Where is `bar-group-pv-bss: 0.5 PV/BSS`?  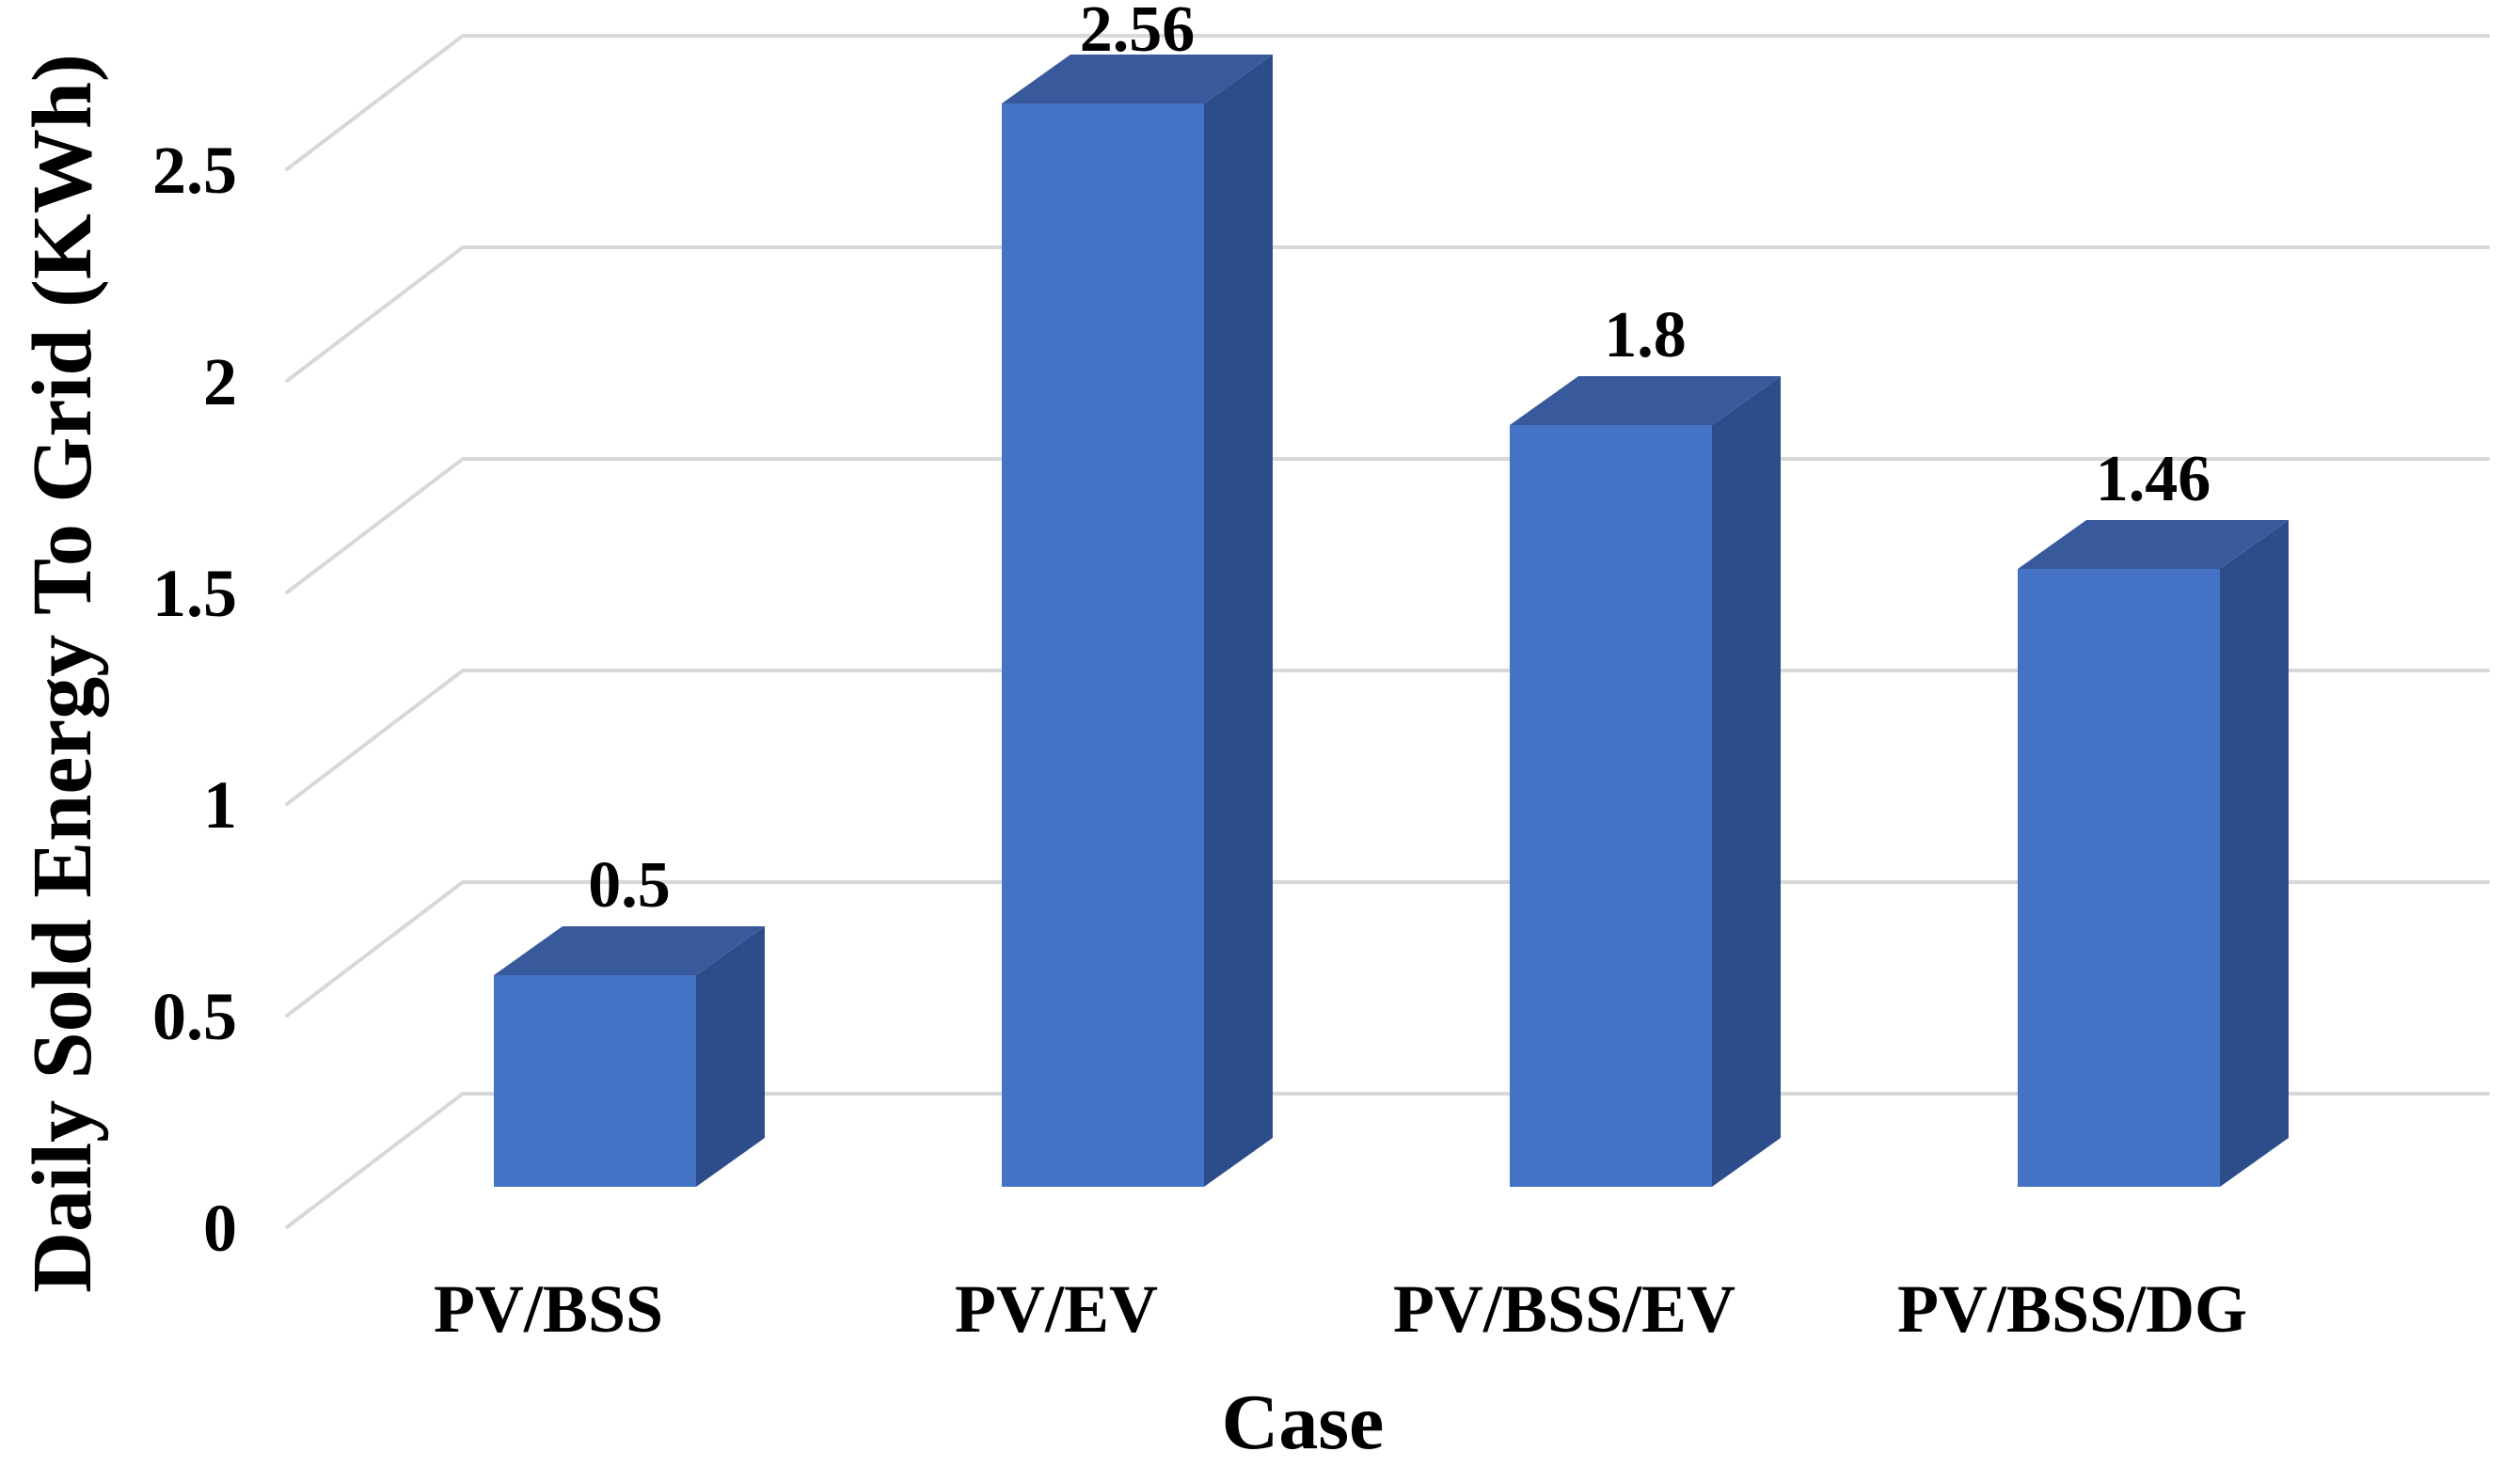 bar-group-pv-bss: 0.5 PV/BSS is located at coordinates (599, 1098).